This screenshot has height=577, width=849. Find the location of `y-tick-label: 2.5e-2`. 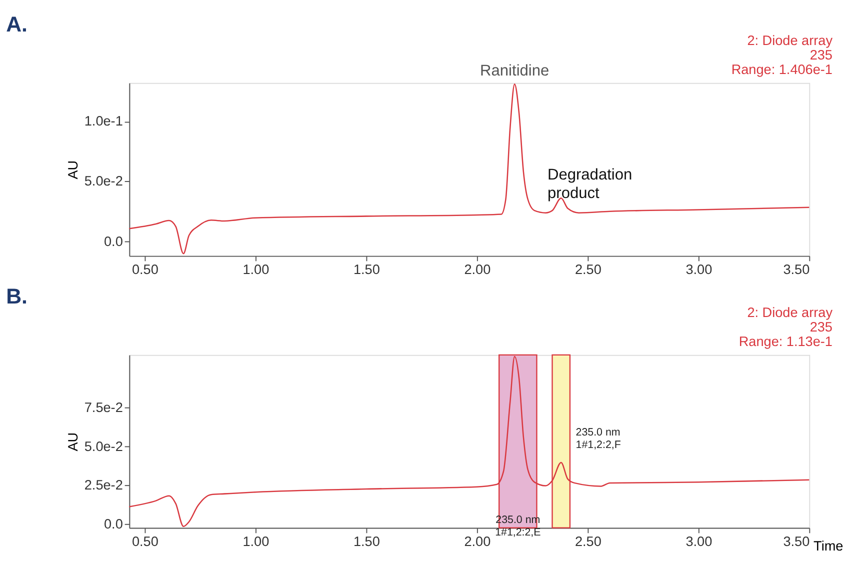

y-tick-label: 2.5e-2 is located at coordinates (103, 485).